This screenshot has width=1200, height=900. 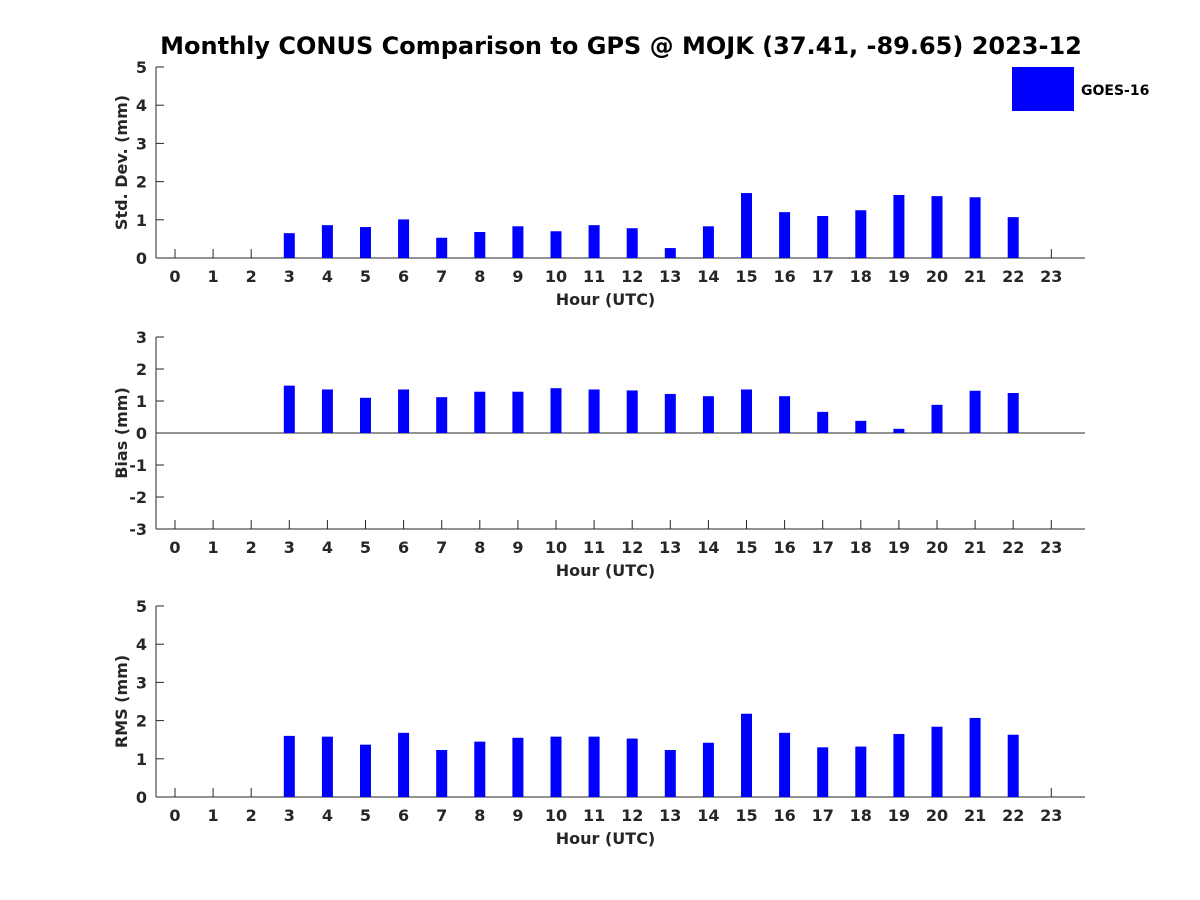 What do you see at coordinates (823, 815) in the screenshot?
I see `x-tick-label: 17` at bounding box center [823, 815].